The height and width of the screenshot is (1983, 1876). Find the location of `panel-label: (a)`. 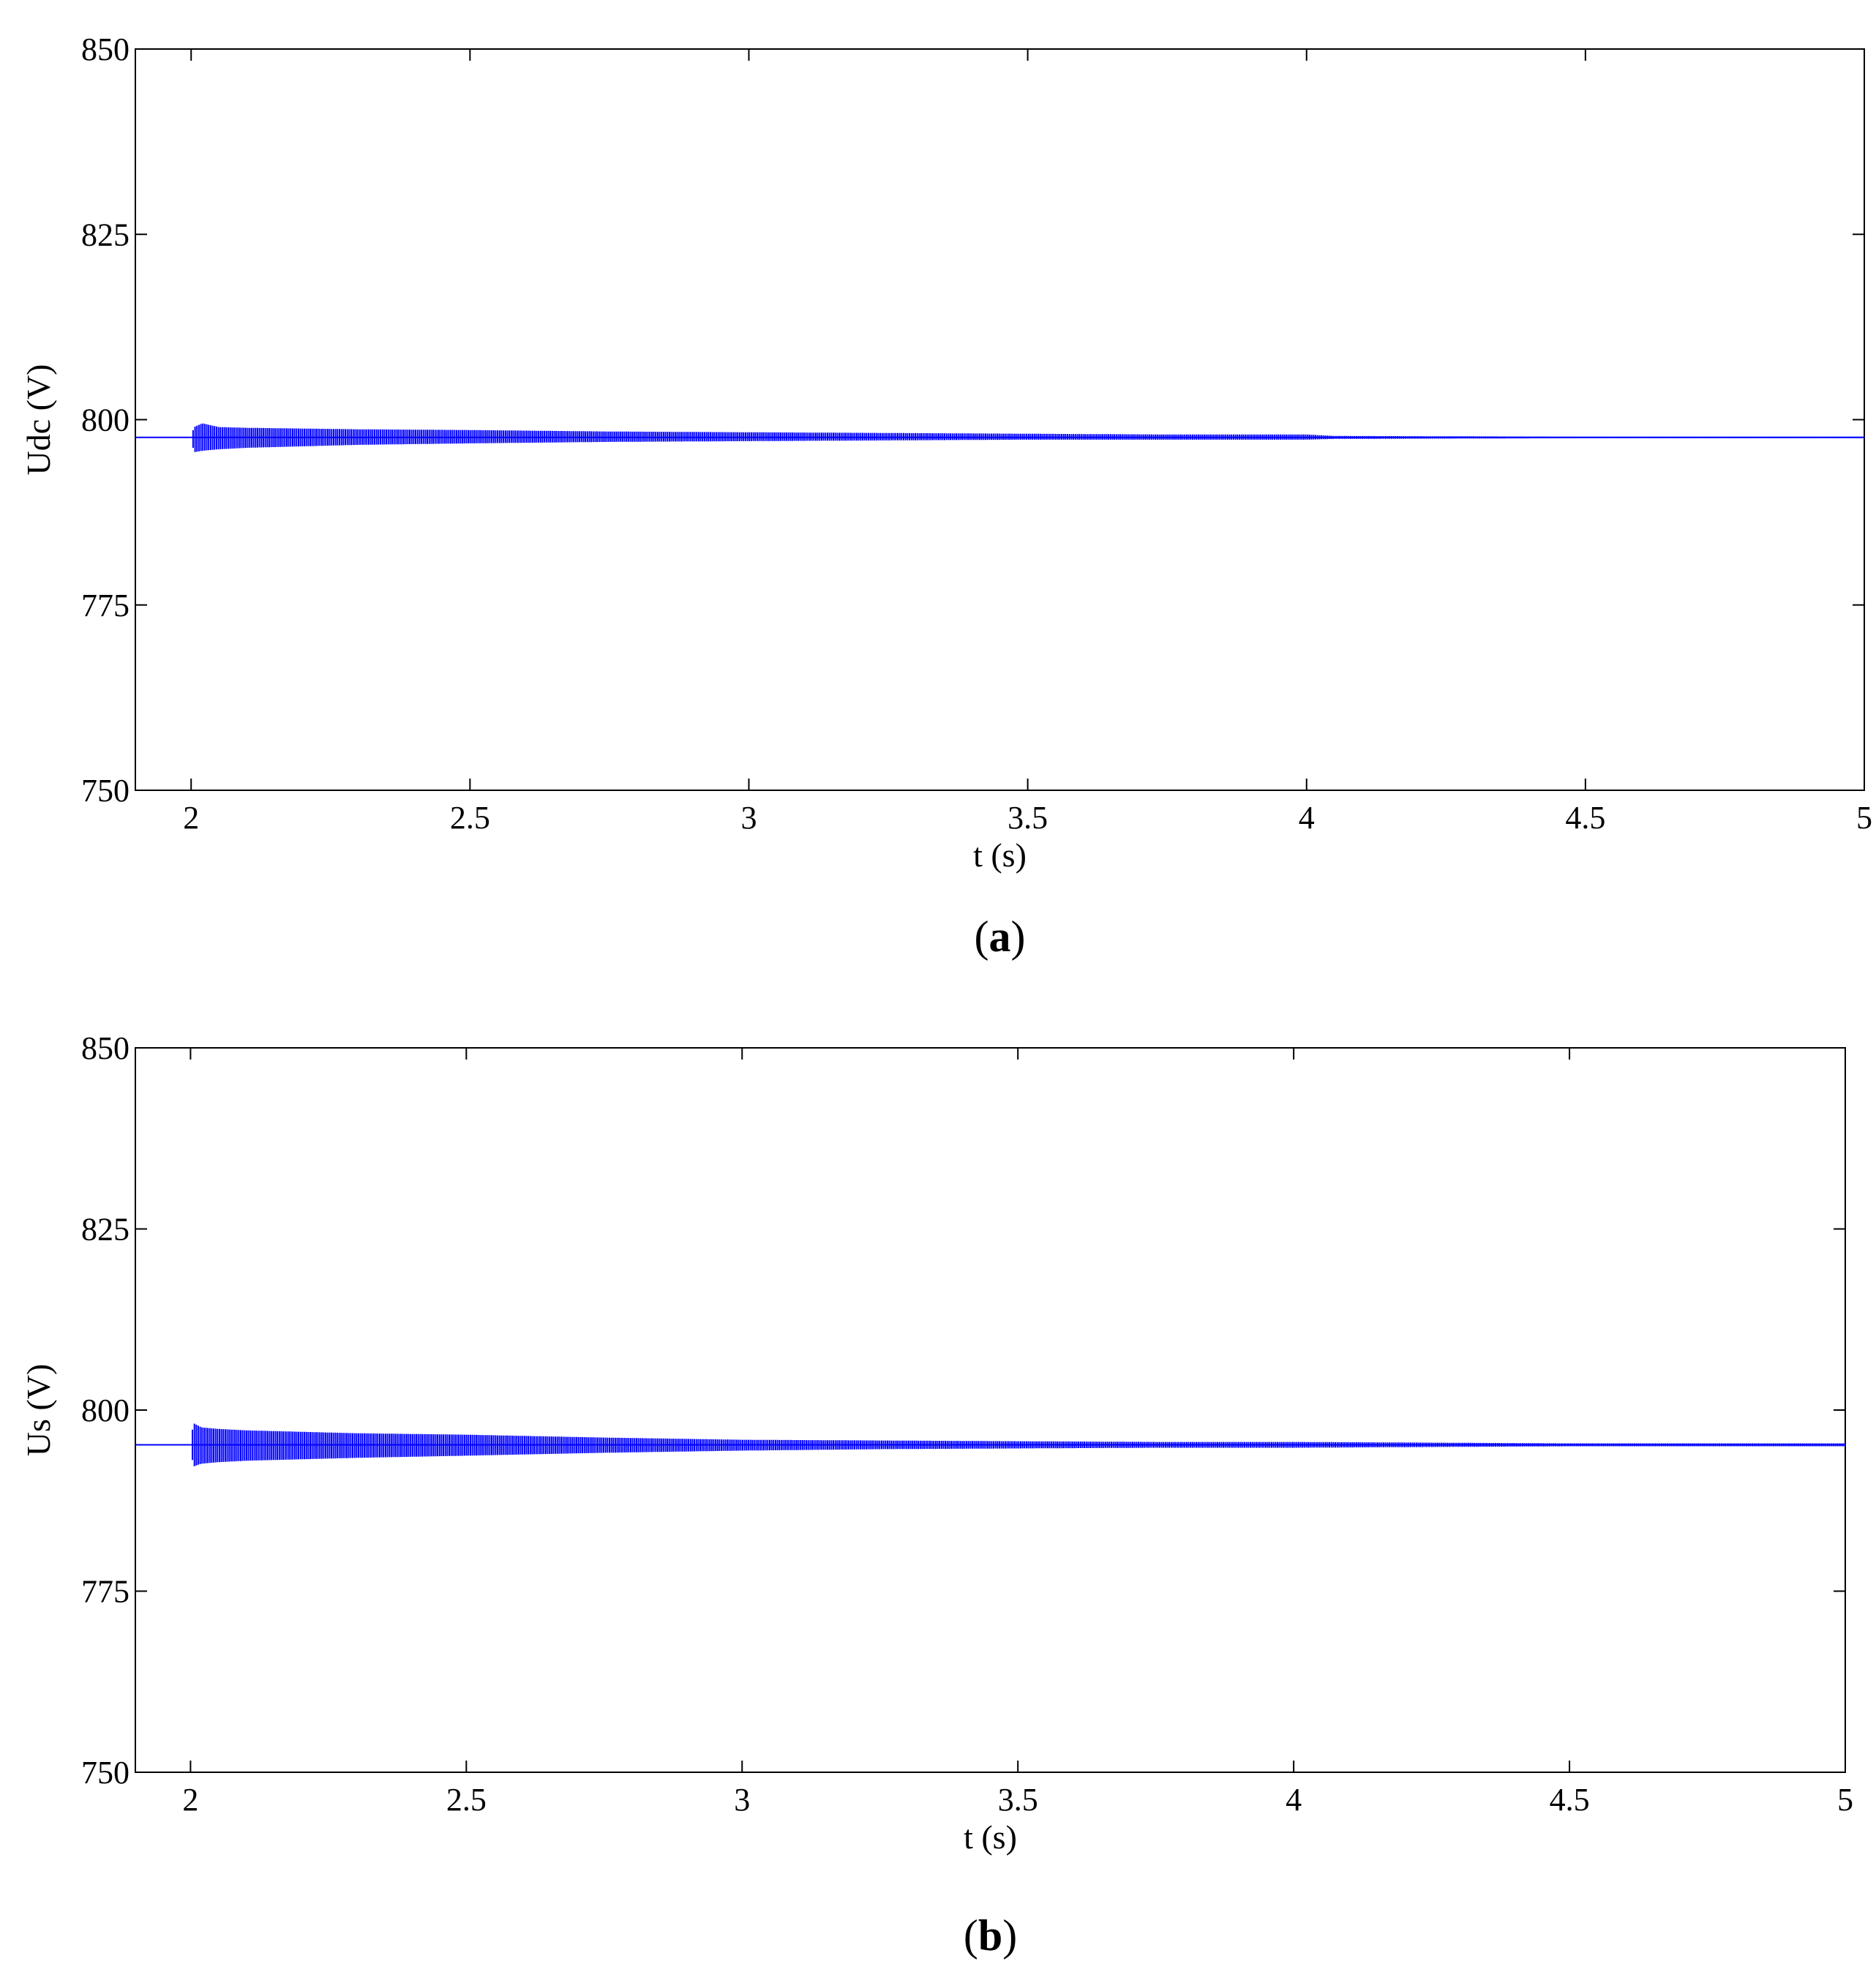

panel-label: (a) is located at coordinates (1000, 936).